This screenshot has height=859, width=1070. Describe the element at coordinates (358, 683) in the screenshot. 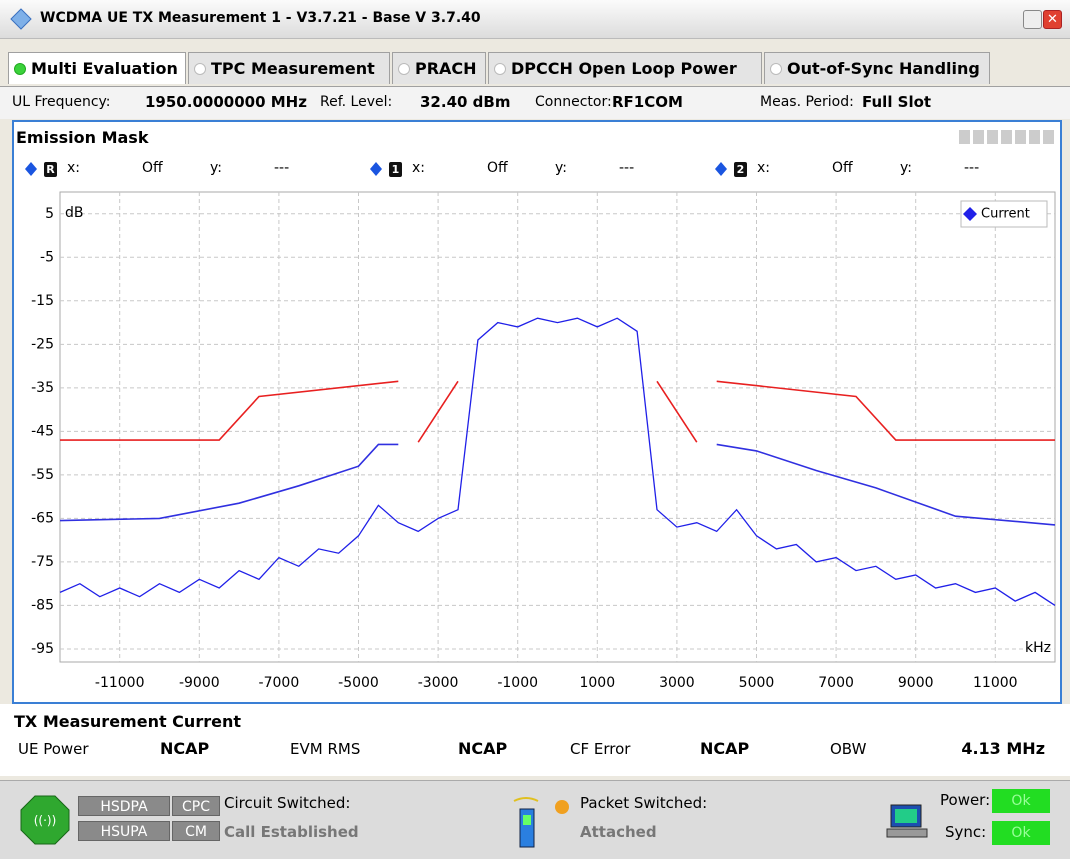

I see `x-tick-label: -5000` at that location.